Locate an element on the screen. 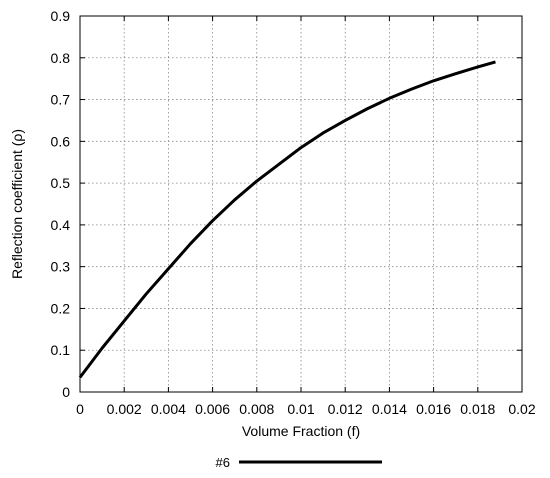  x-tick-label: 0.002 is located at coordinates (124, 409).